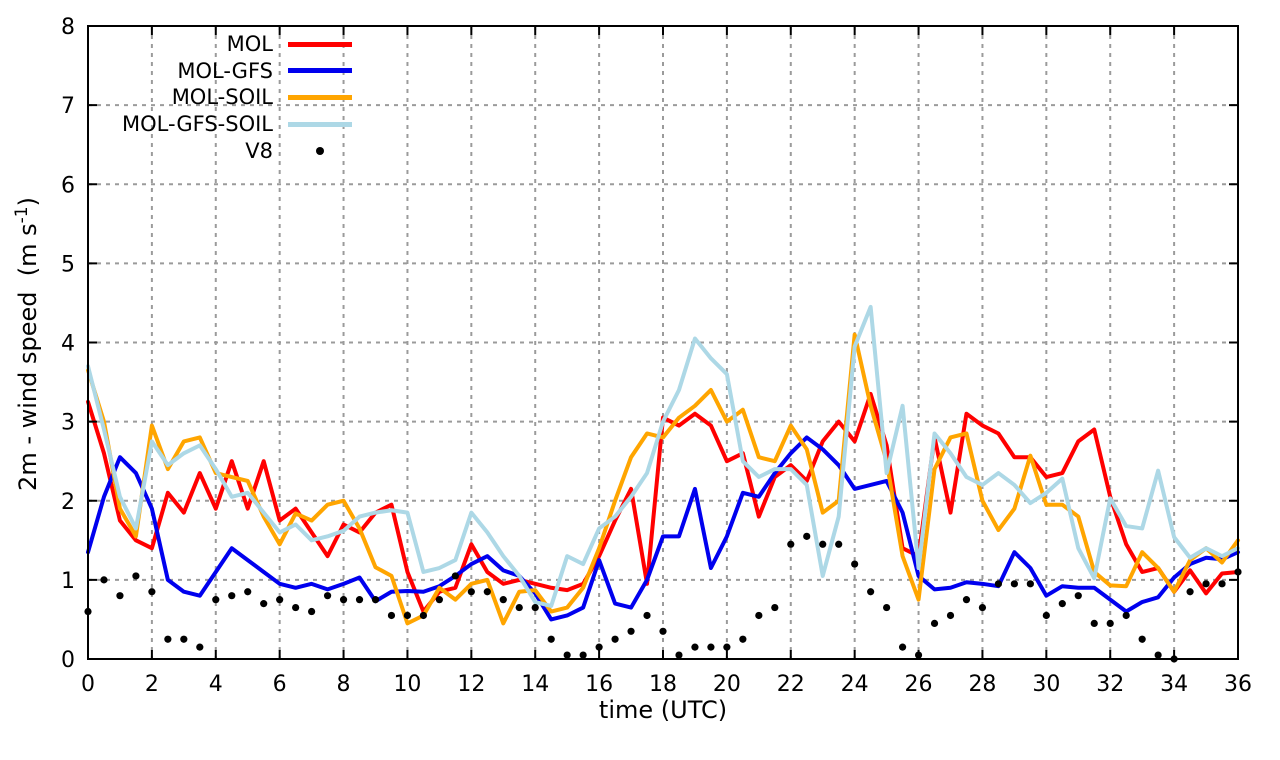  Describe the element at coordinates (68, 27) in the screenshot. I see `y-tick-label: 8` at that location.